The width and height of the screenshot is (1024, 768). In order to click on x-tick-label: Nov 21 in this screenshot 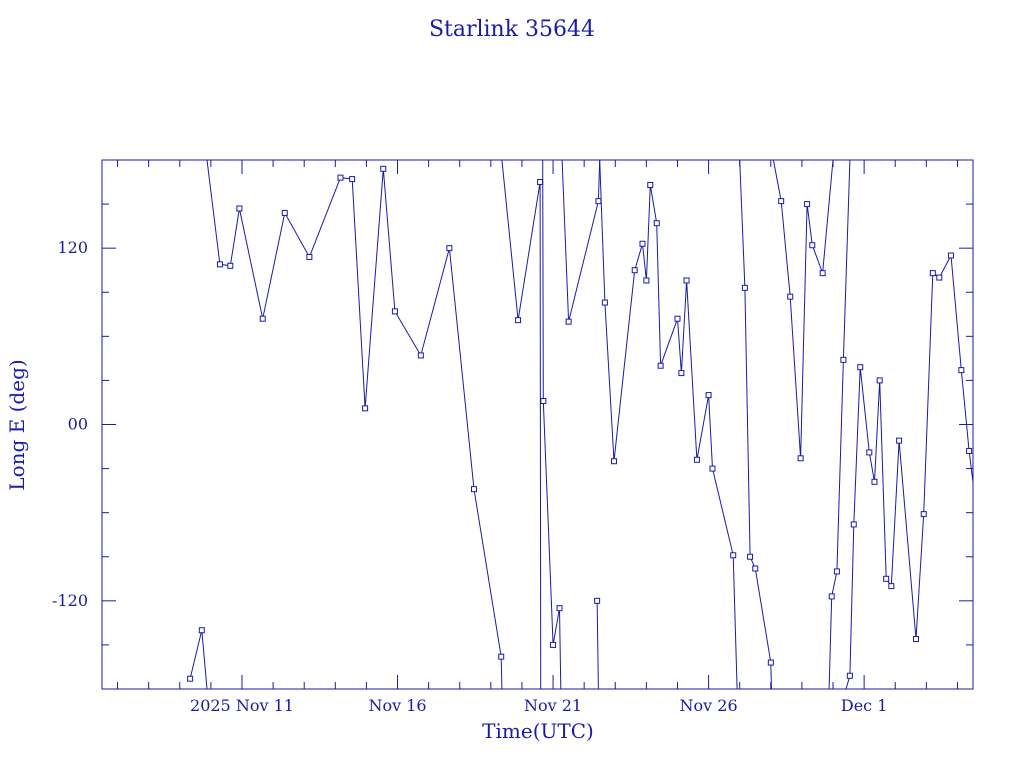, I will do `click(553, 705)`.